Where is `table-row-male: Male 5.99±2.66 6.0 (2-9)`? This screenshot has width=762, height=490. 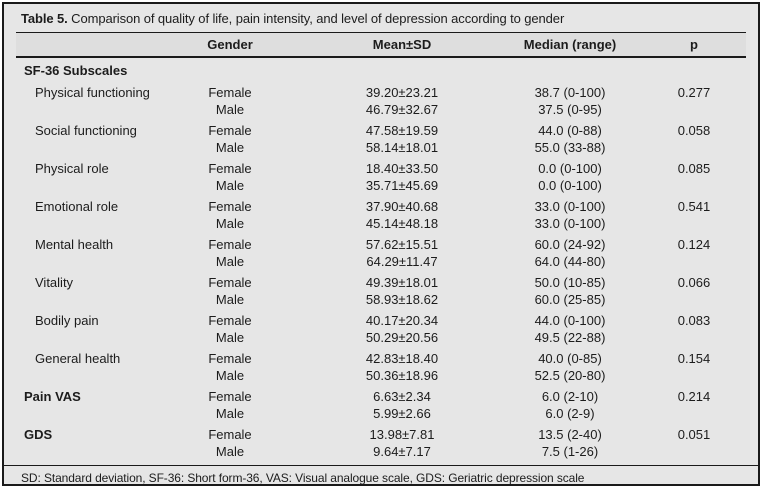 table-row-male: Male 5.99±2.66 6.0 (2-9) is located at coordinates (381, 413).